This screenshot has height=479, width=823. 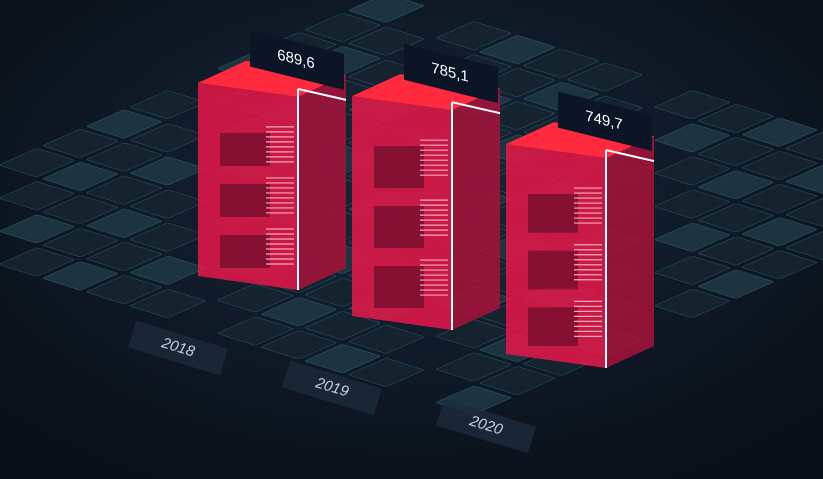 I want to click on bar-group: 785,1, so click(x=426, y=186).